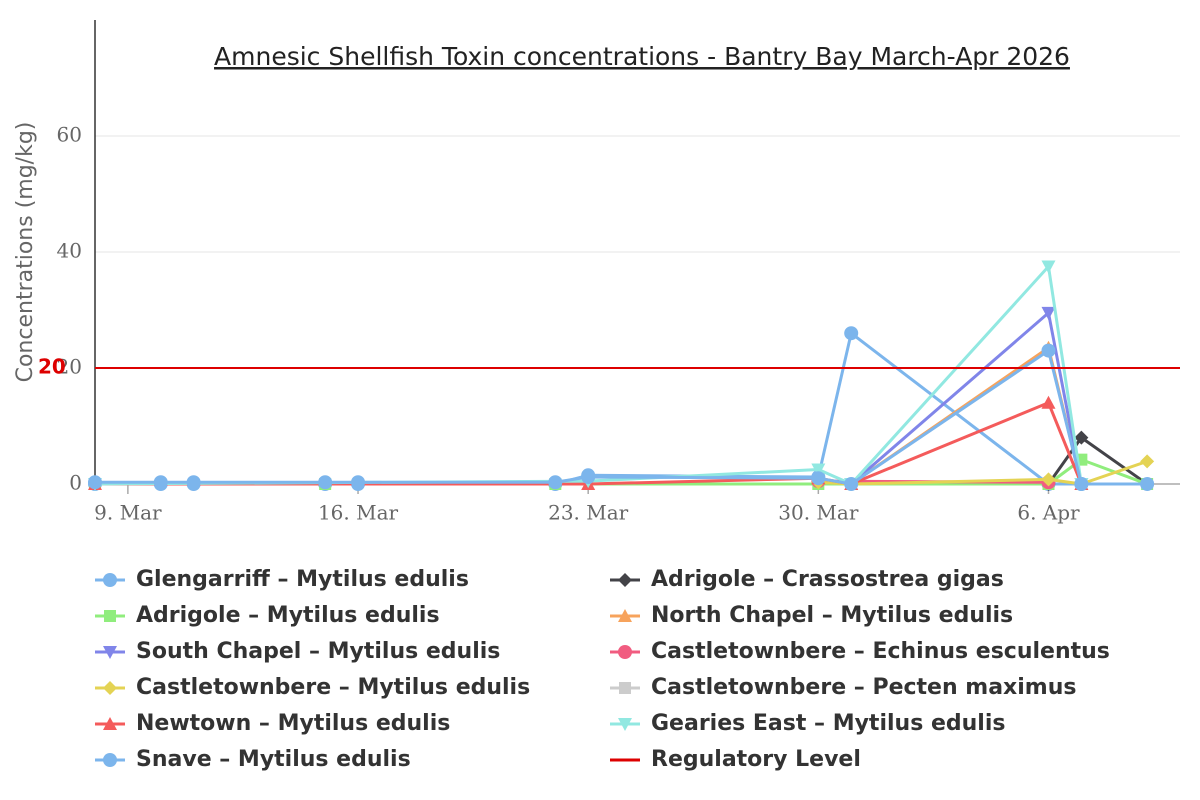  I want to click on legend-label: Adrigole – Crassostrea gigas, so click(827, 579).